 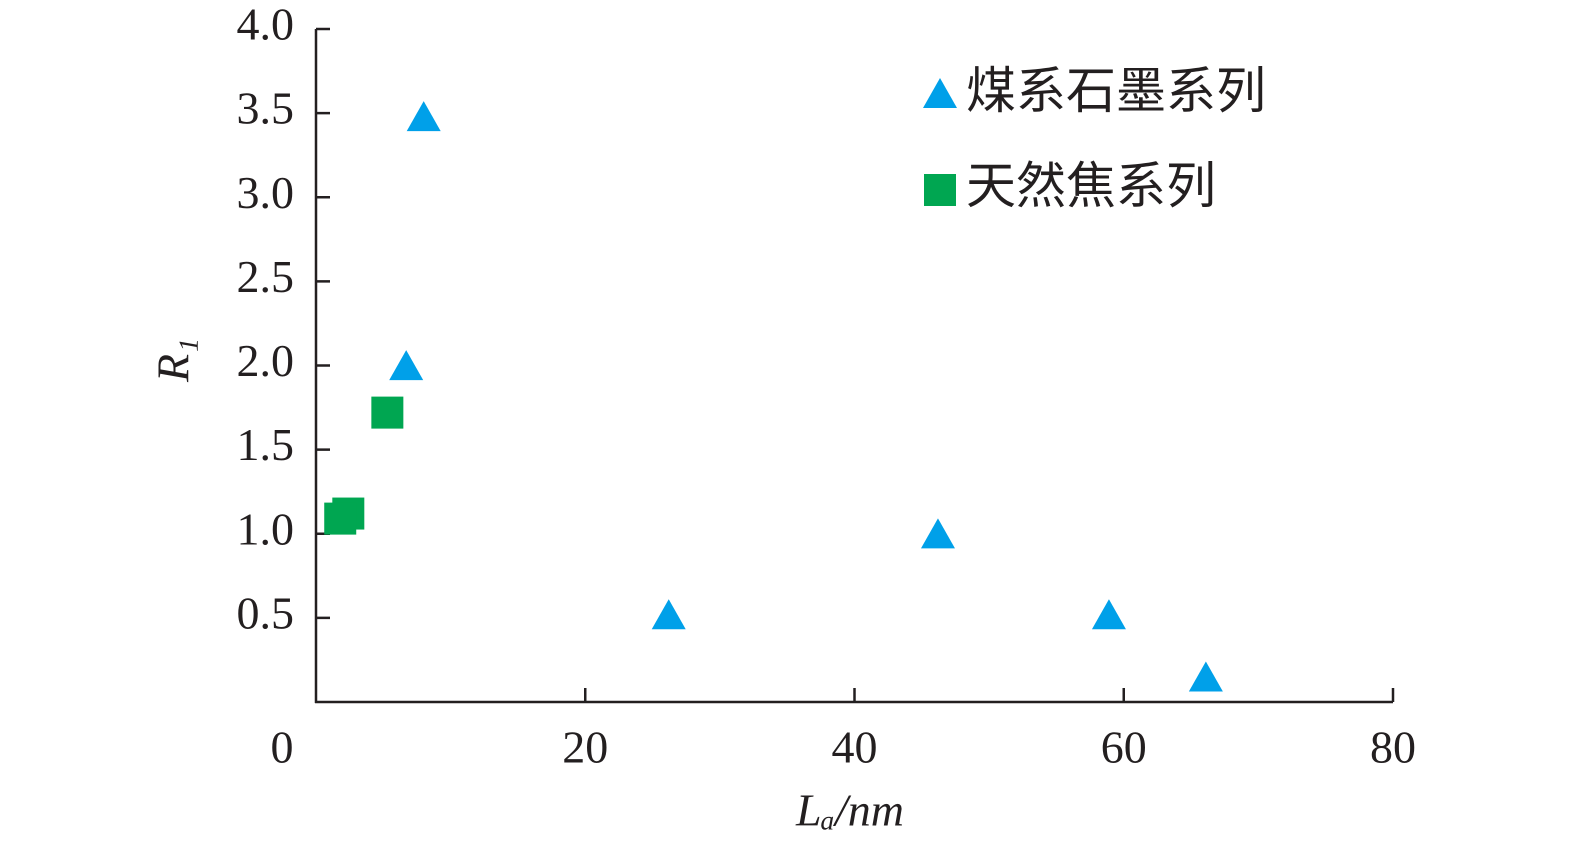 I want to click on x-axis-label: Lₐ/nm, so click(x=849, y=810).